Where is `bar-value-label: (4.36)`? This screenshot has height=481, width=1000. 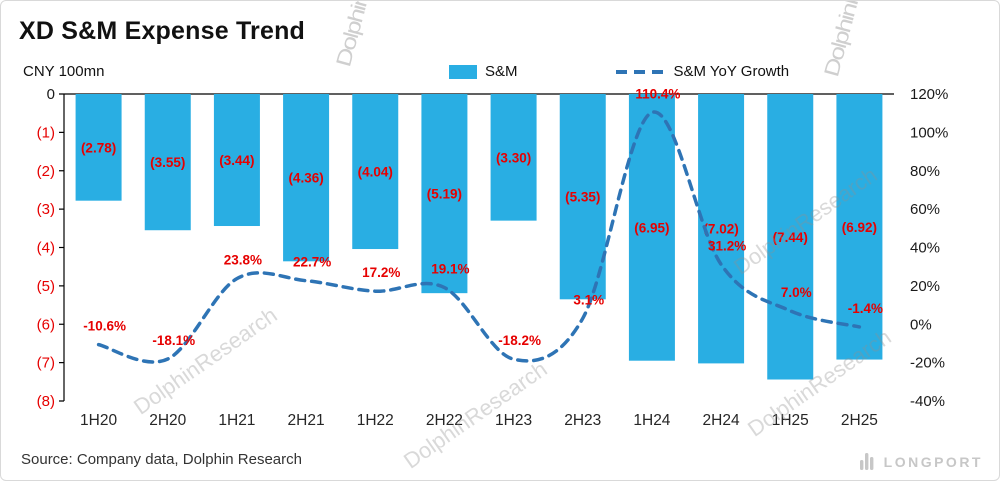 bar-value-label: (4.36) is located at coordinates (305, 178).